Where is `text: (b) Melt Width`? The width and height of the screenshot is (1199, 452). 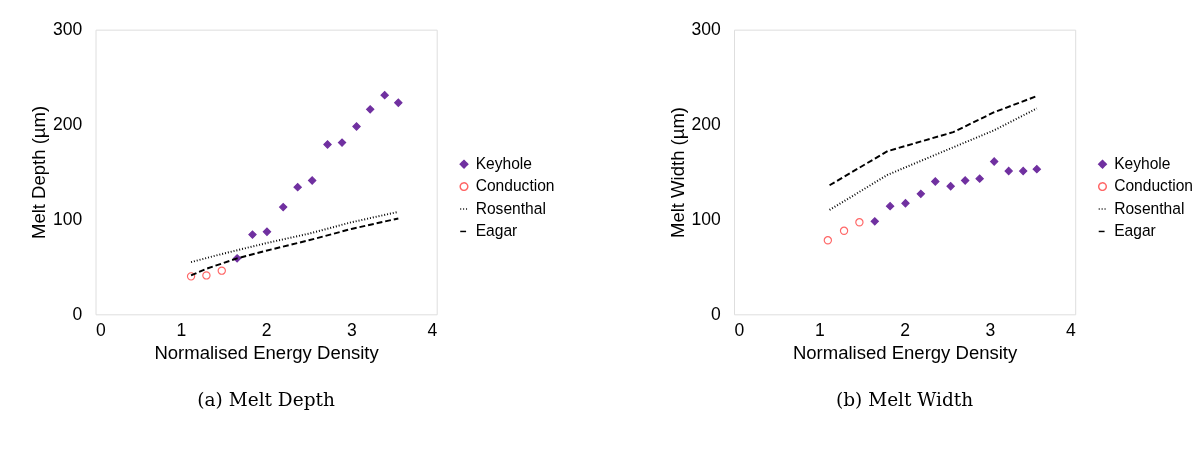
text: (b) Melt Width is located at coordinates (905, 399).